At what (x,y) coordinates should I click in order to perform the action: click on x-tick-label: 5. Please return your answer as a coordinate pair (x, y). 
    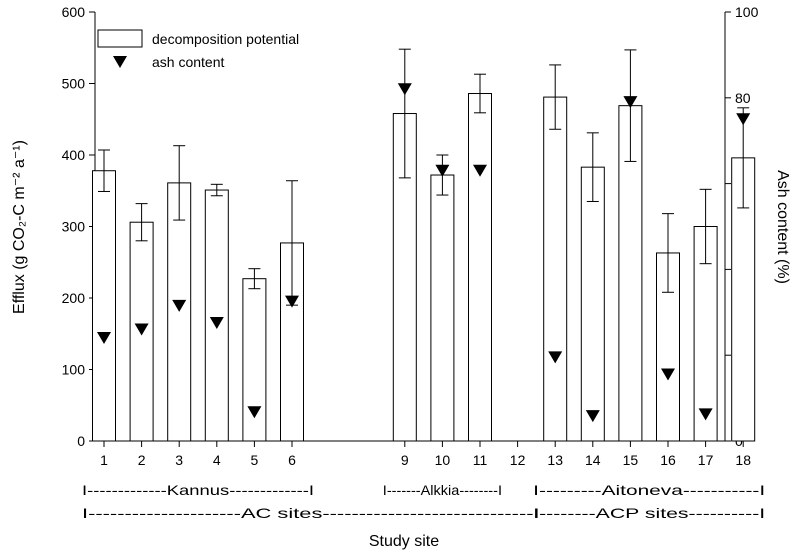
    Looking at the image, I should click on (255, 460).